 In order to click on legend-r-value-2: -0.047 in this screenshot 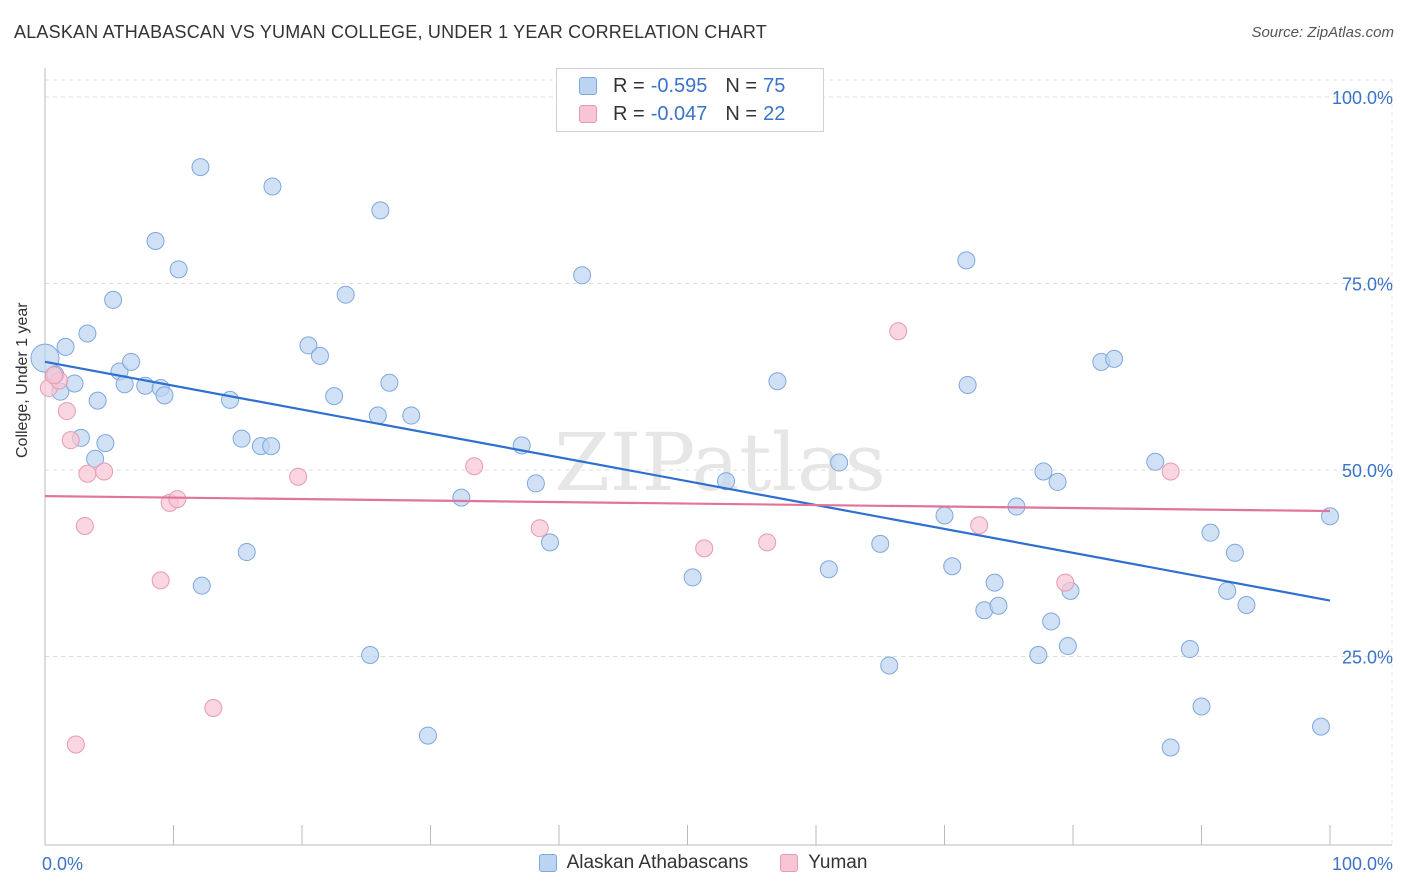, I will do `click(679, 113)`.